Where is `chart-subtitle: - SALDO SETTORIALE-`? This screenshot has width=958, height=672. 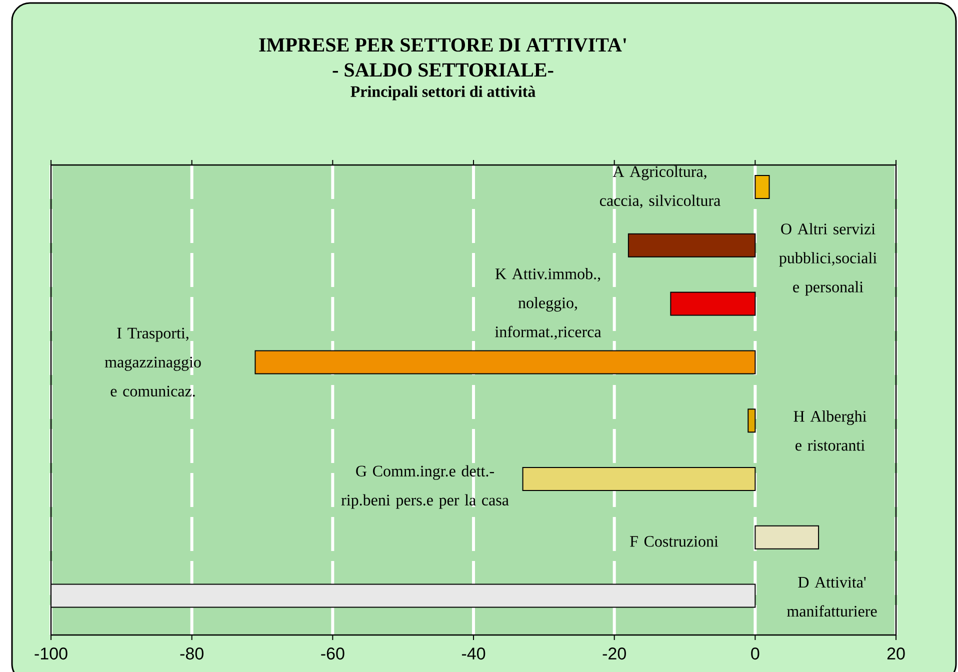 chart-subtitle: - SALDO SETTORIALE- is located at coordinates (443, 70).